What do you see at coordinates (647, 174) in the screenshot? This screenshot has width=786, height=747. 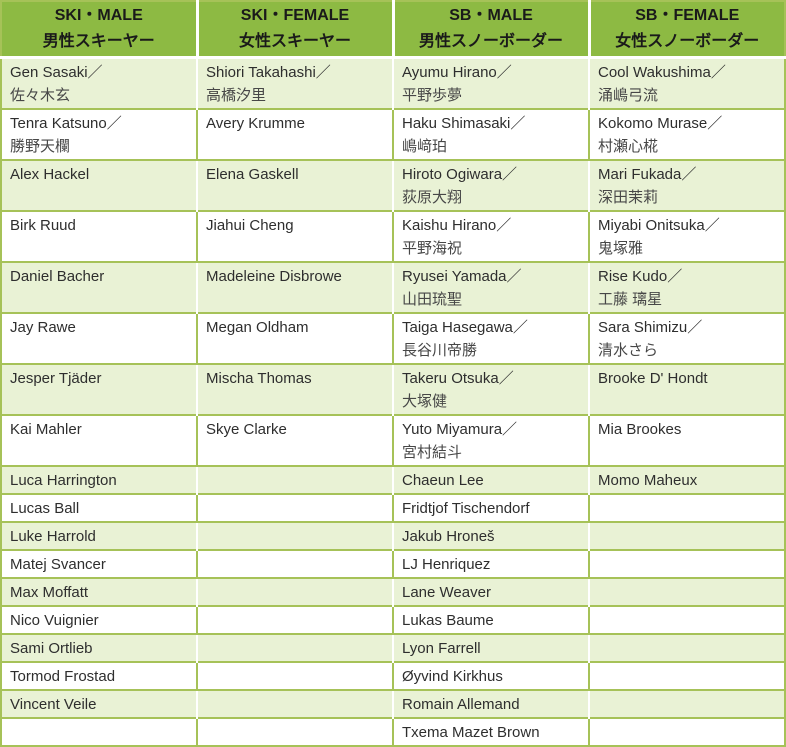 I see `athlete-name-en: Mari Fukada／` at bounding box center [647, 174].